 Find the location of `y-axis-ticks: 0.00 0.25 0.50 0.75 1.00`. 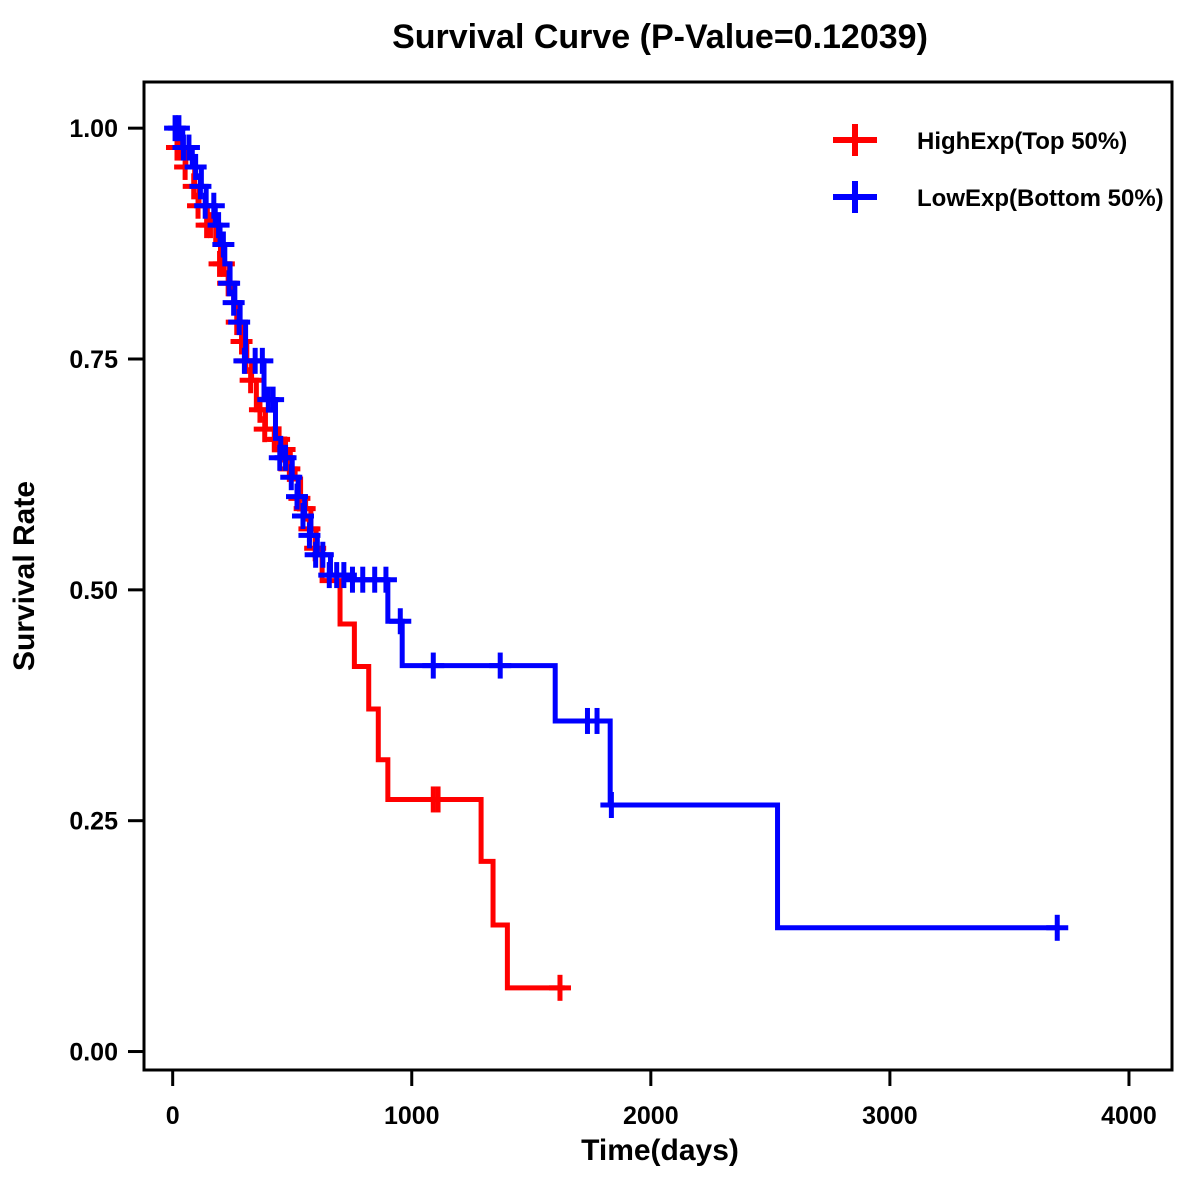

y-axis-ticks: 0.00 0.25 0.50 0.75 1.00 is located at coordinates (106, 591).